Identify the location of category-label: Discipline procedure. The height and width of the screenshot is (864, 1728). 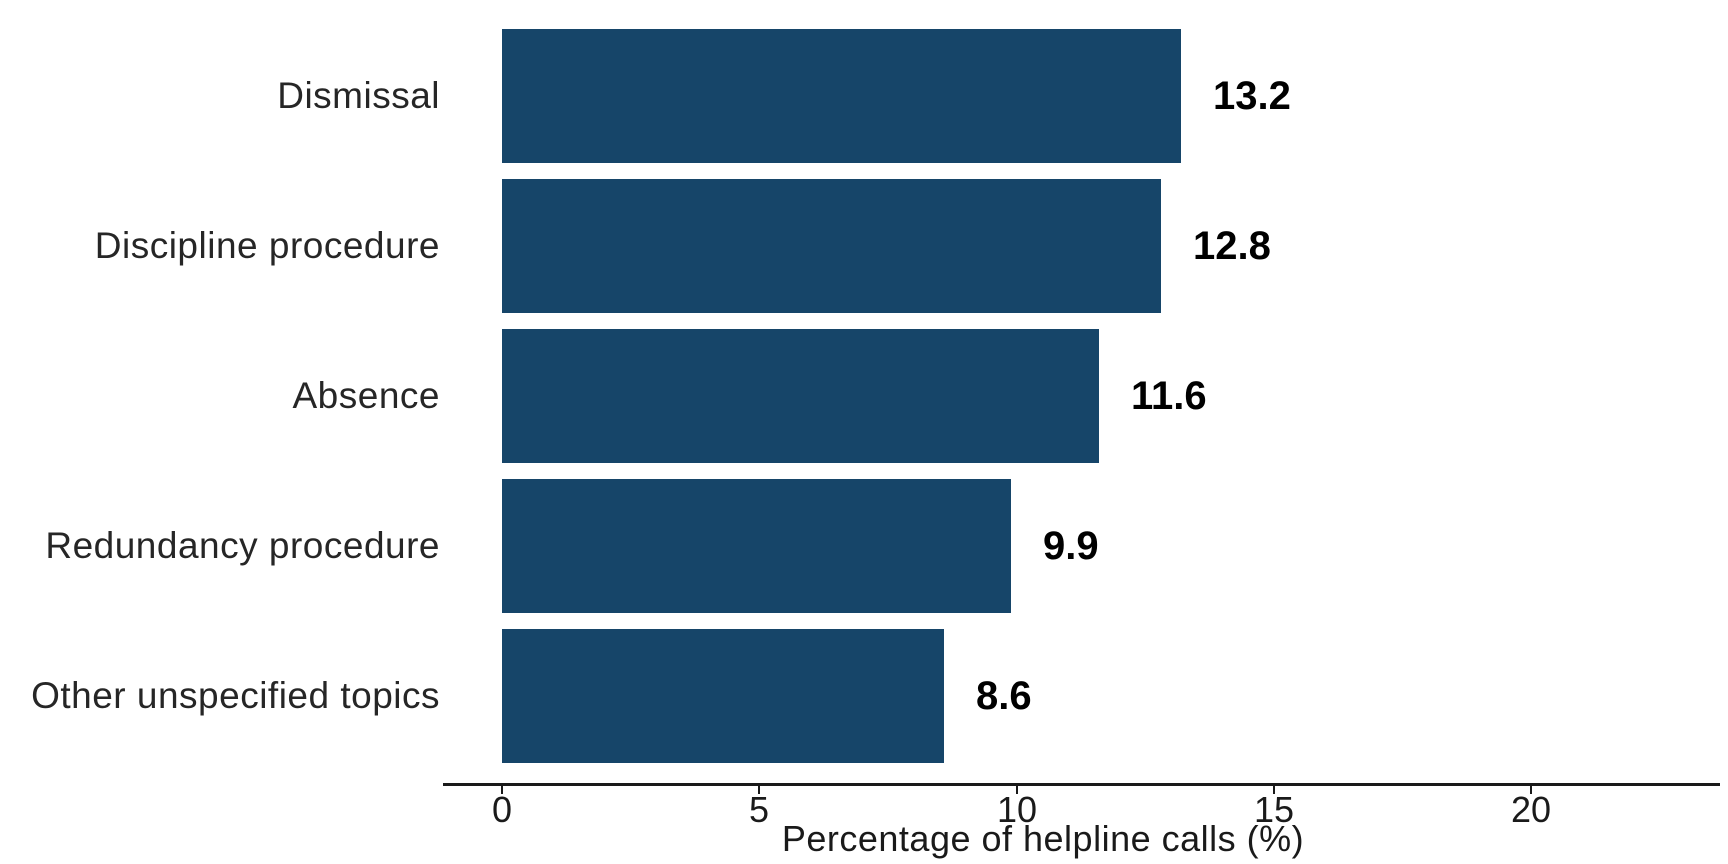
(267, 245).